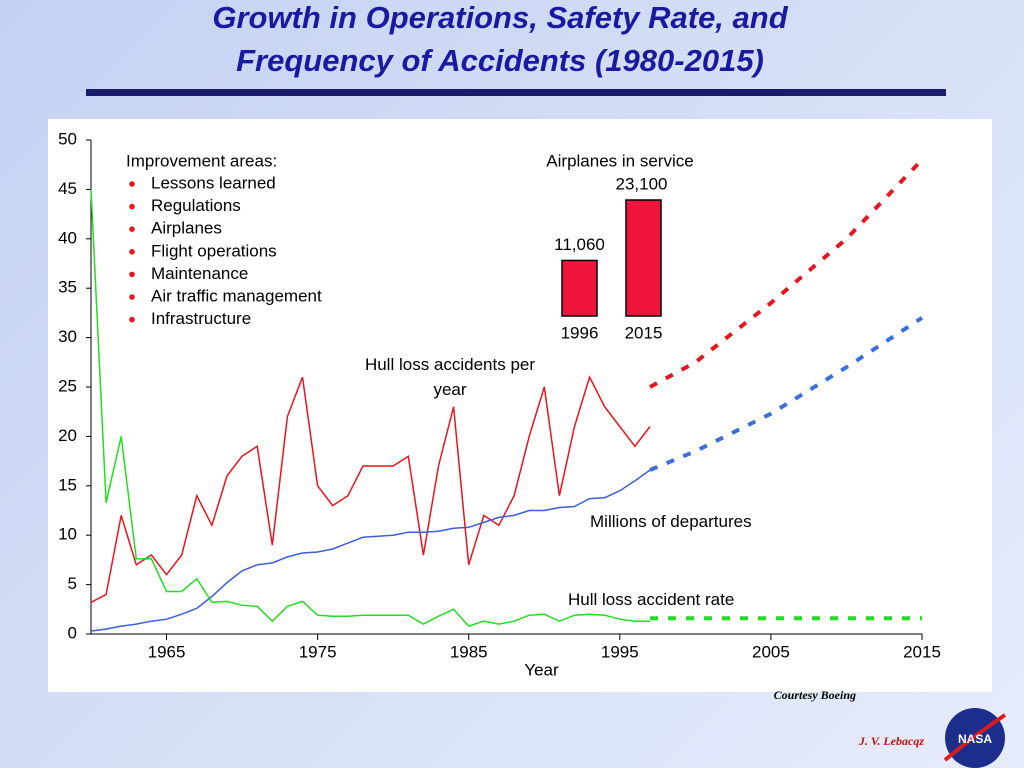 The height and width of the screenshot is (768, 1024). I want to click on x-tick-label: 1985, so click(469, 651).